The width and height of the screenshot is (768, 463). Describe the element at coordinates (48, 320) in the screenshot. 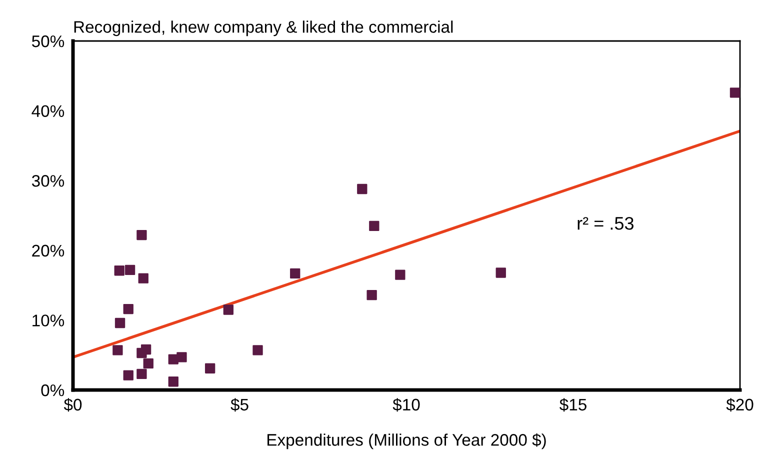

I see `y-tick-label: 10%` at that location.